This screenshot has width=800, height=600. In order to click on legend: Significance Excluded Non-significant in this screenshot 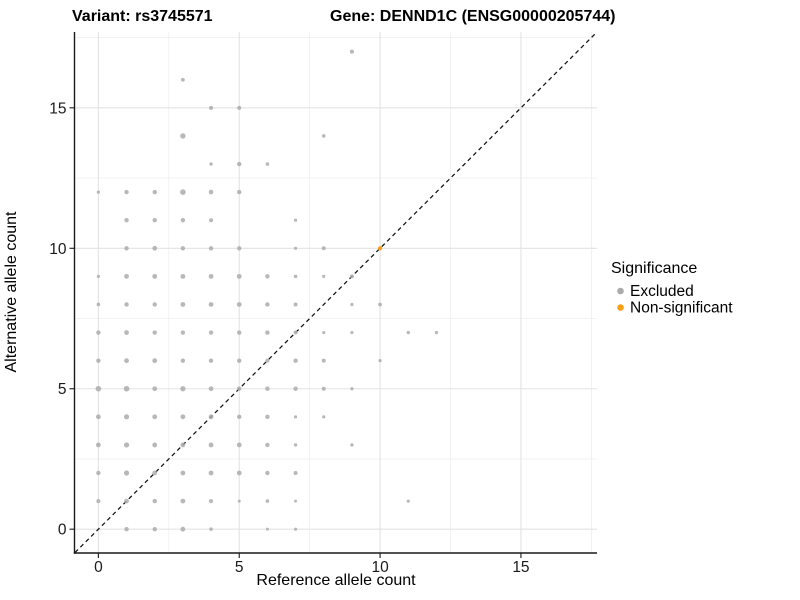, I will do `click(672, 288)`.